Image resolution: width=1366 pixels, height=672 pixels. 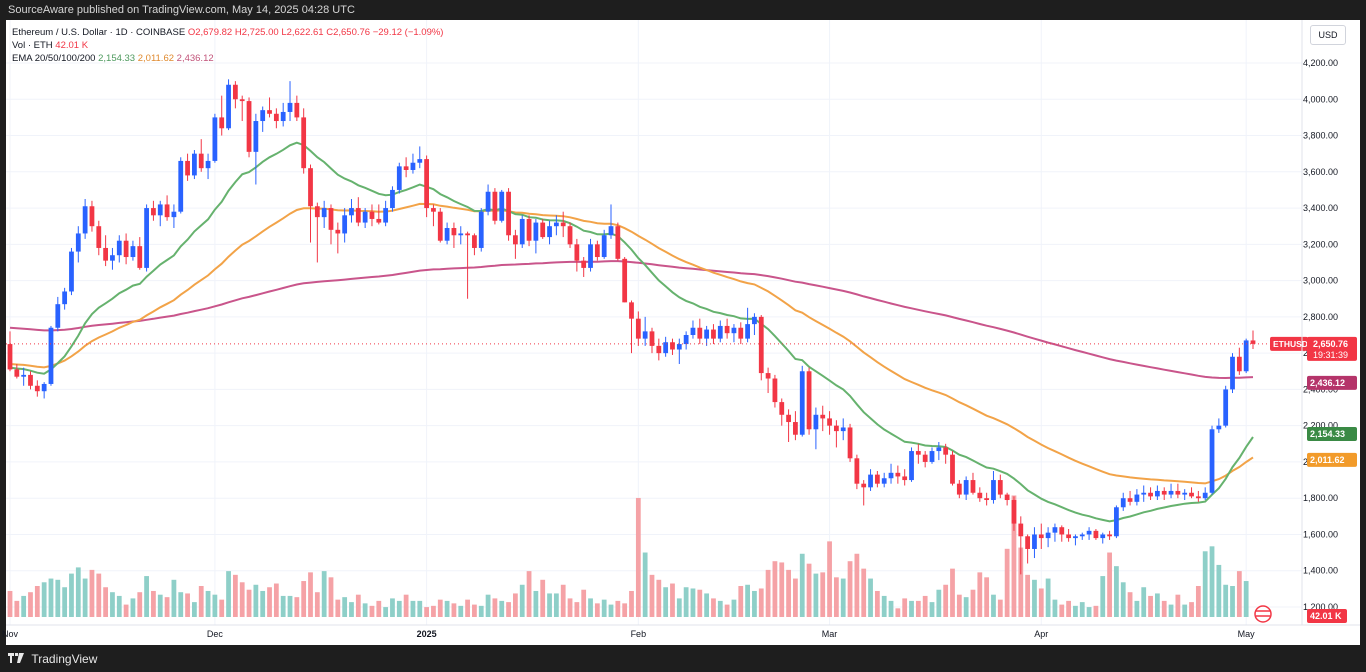 I want to click on last-price-tag-bg, so click(x=1332, y=348).